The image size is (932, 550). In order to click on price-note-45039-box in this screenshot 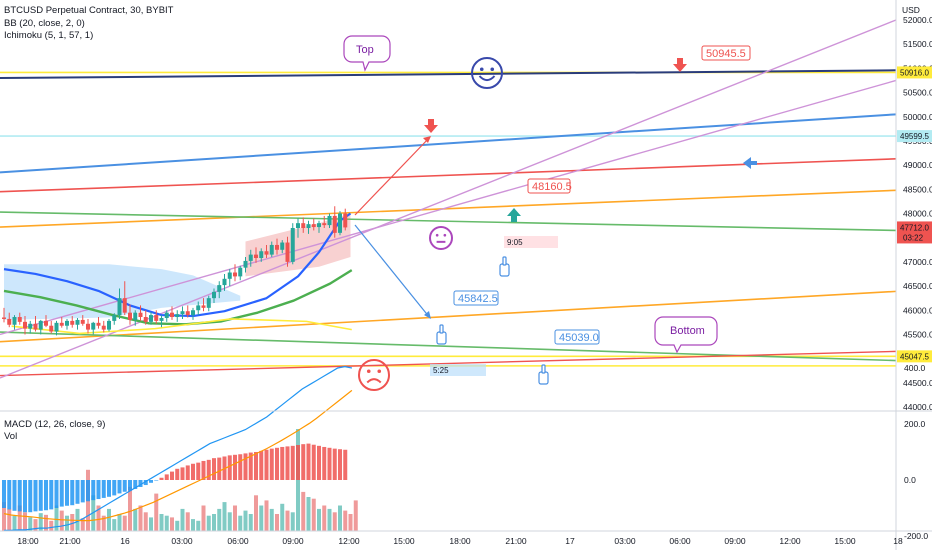, I will do `click(577, 337)`.